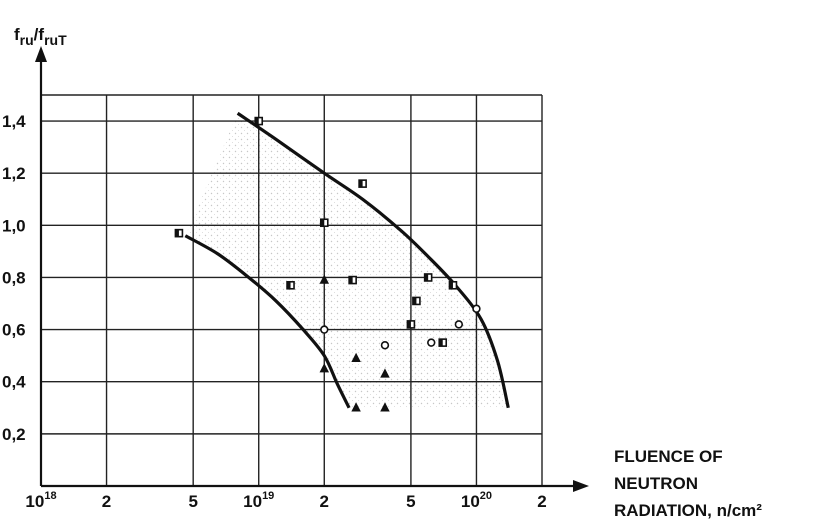 The image size is (815, 524). Describe the element at coordinates (14, 121) in the screenshot. I see `y-tick-label: 1,4` at that location.